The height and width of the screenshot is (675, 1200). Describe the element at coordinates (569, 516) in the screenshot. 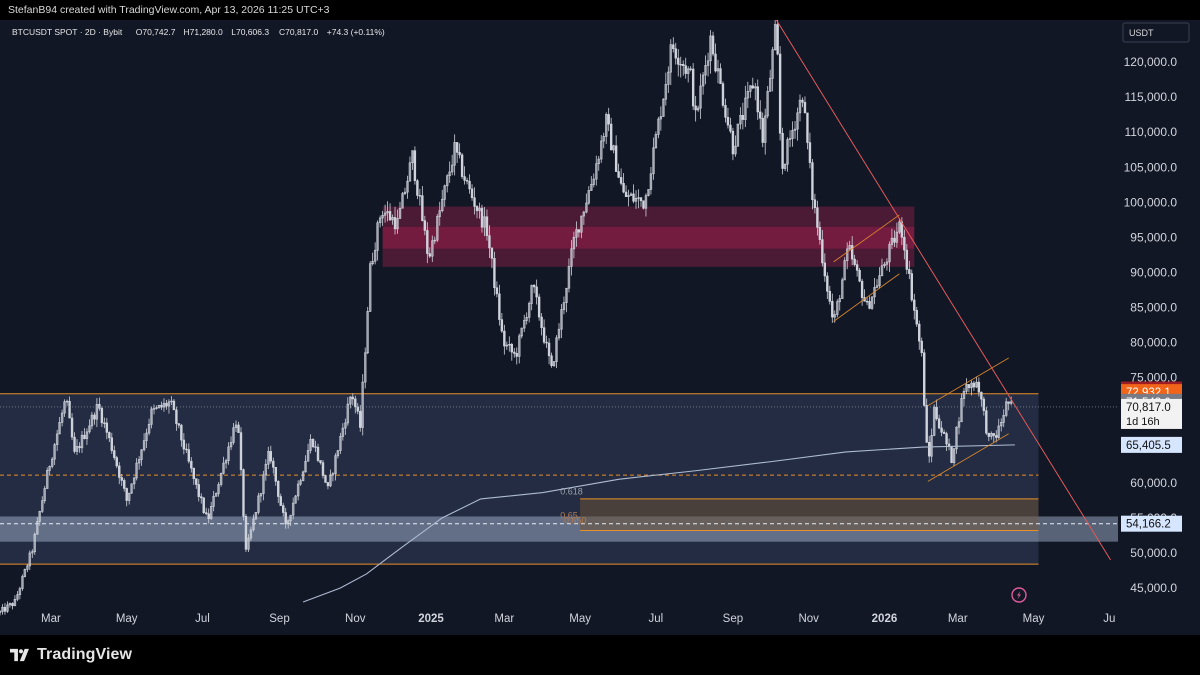

I see `fib-label: 0.65` at that location.